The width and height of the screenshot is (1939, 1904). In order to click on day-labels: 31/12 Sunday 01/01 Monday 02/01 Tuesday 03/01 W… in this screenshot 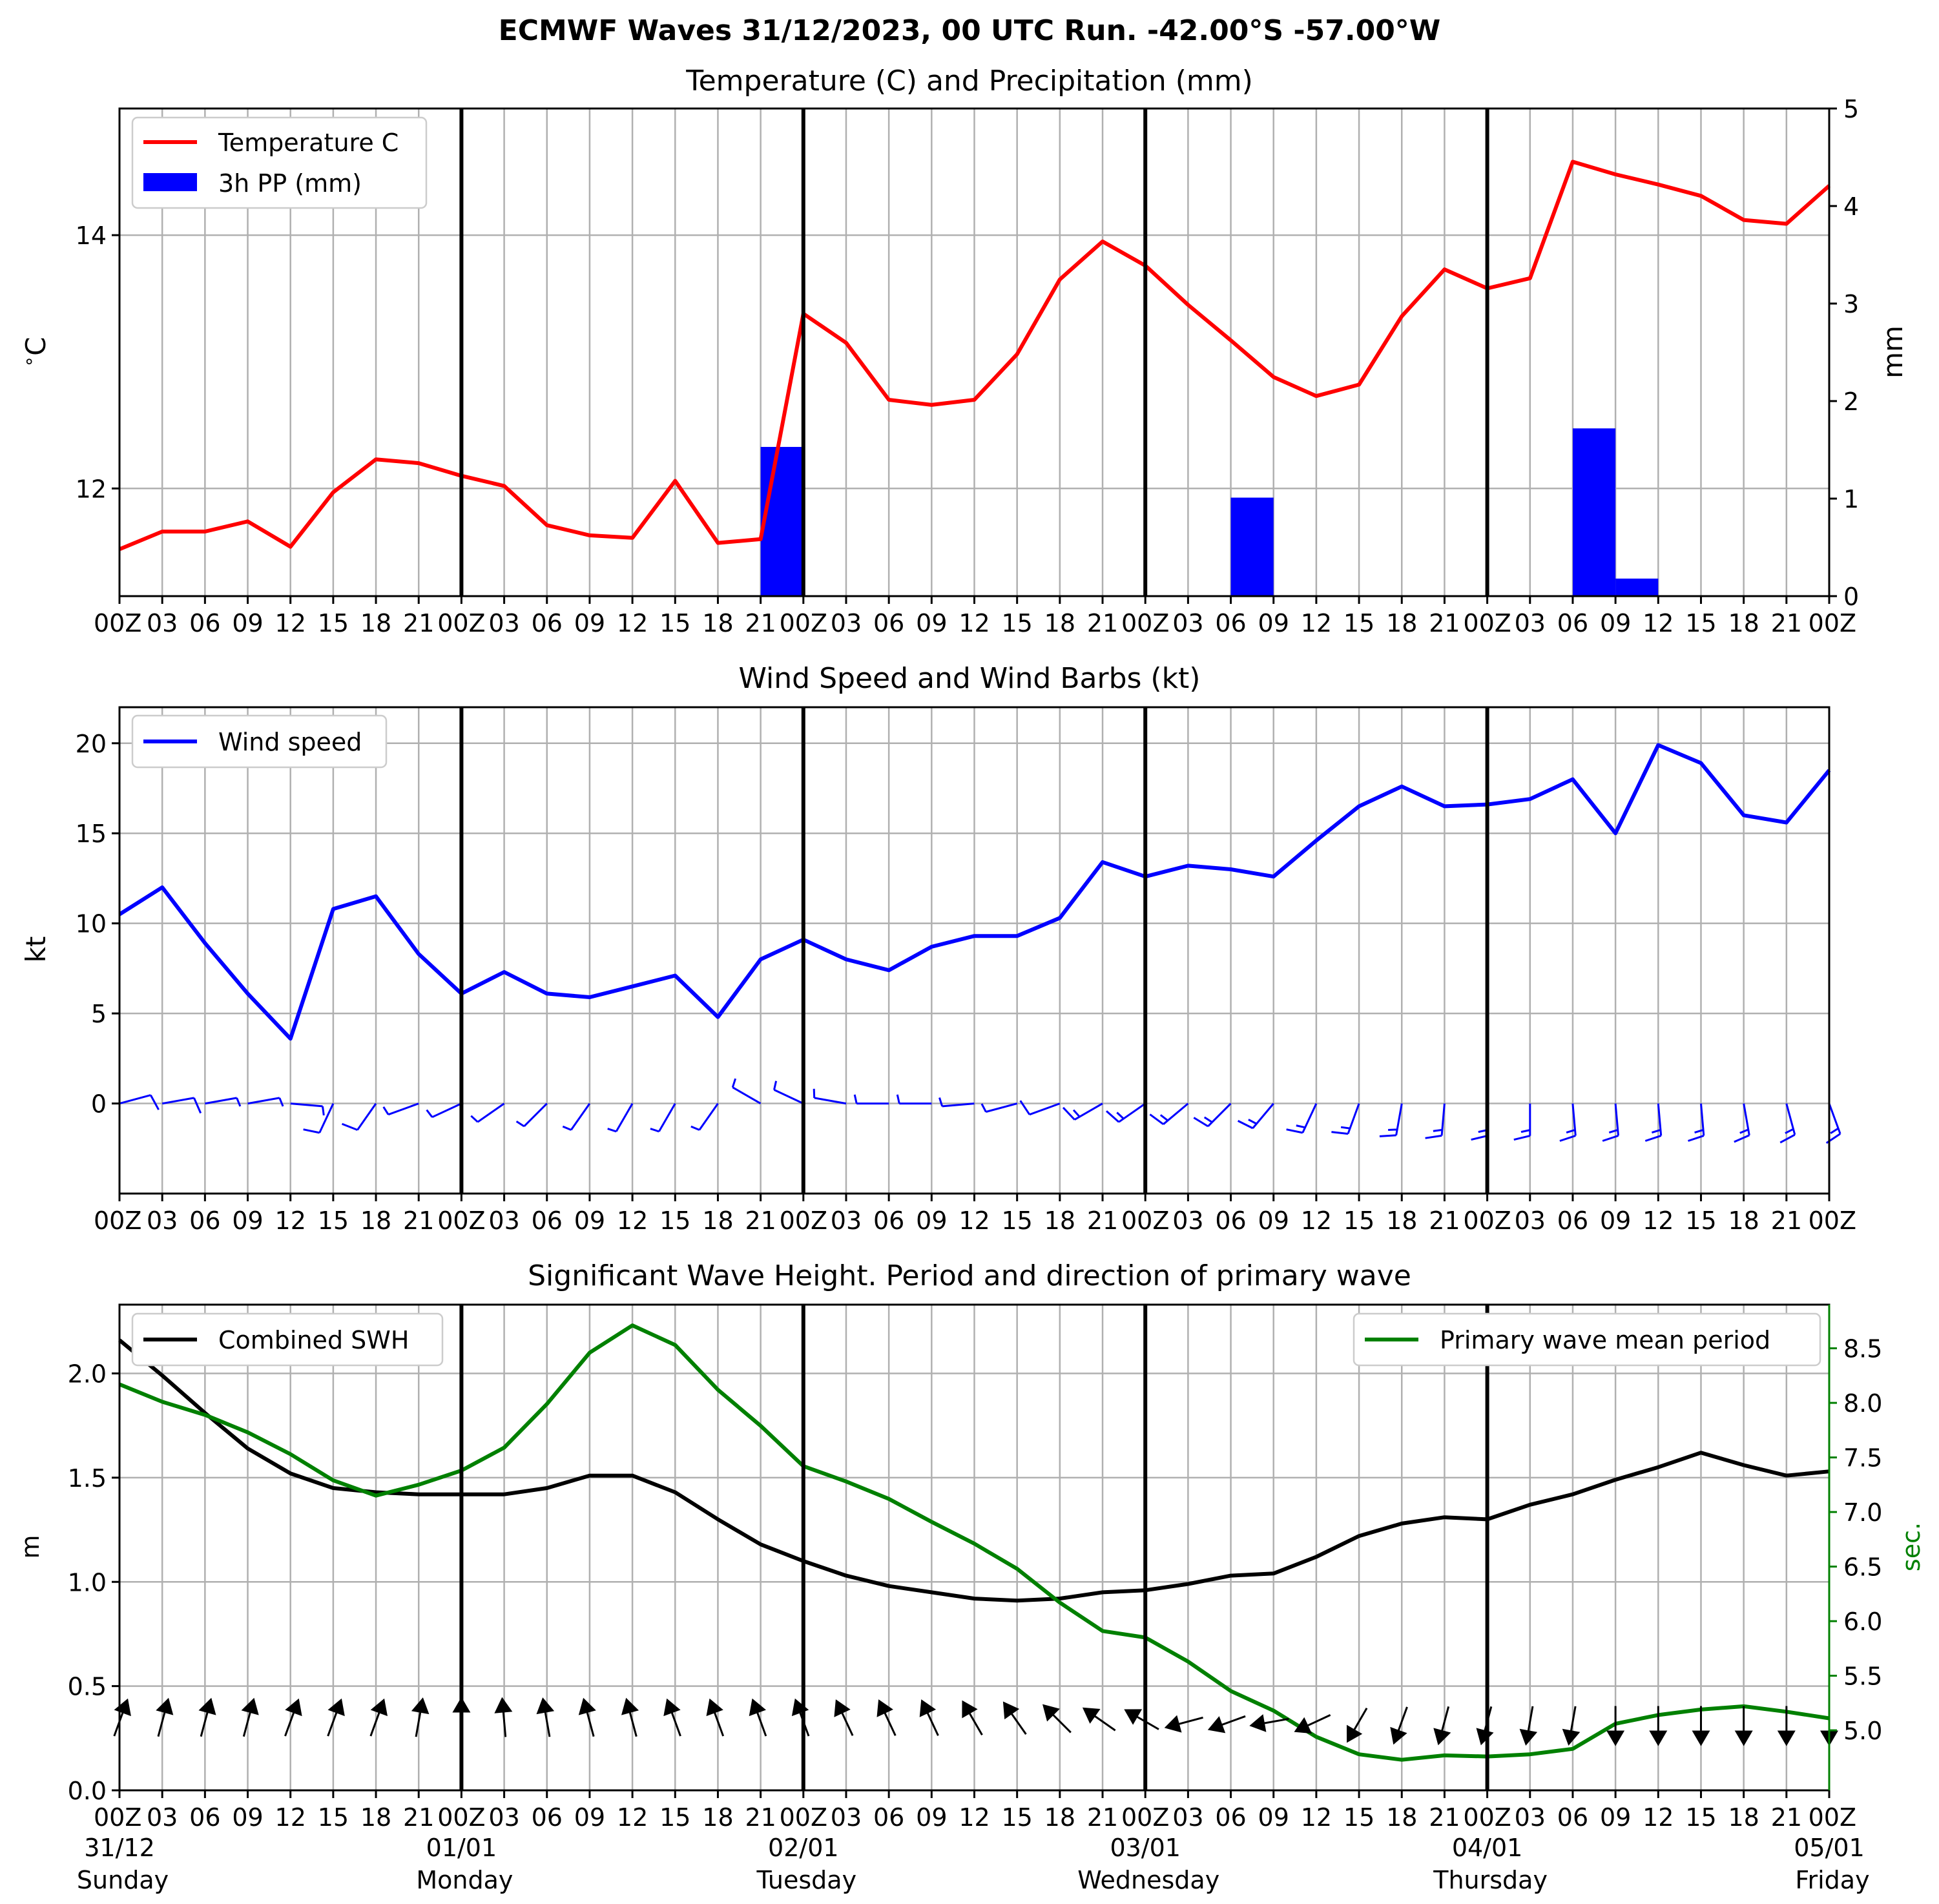, I will do `click(973, 1864)`.